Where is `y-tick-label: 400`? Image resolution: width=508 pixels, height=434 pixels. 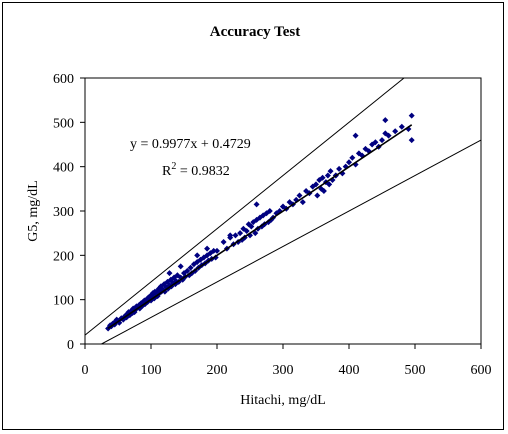 y-tick-label: 400 is located at coordinates (63, 168).